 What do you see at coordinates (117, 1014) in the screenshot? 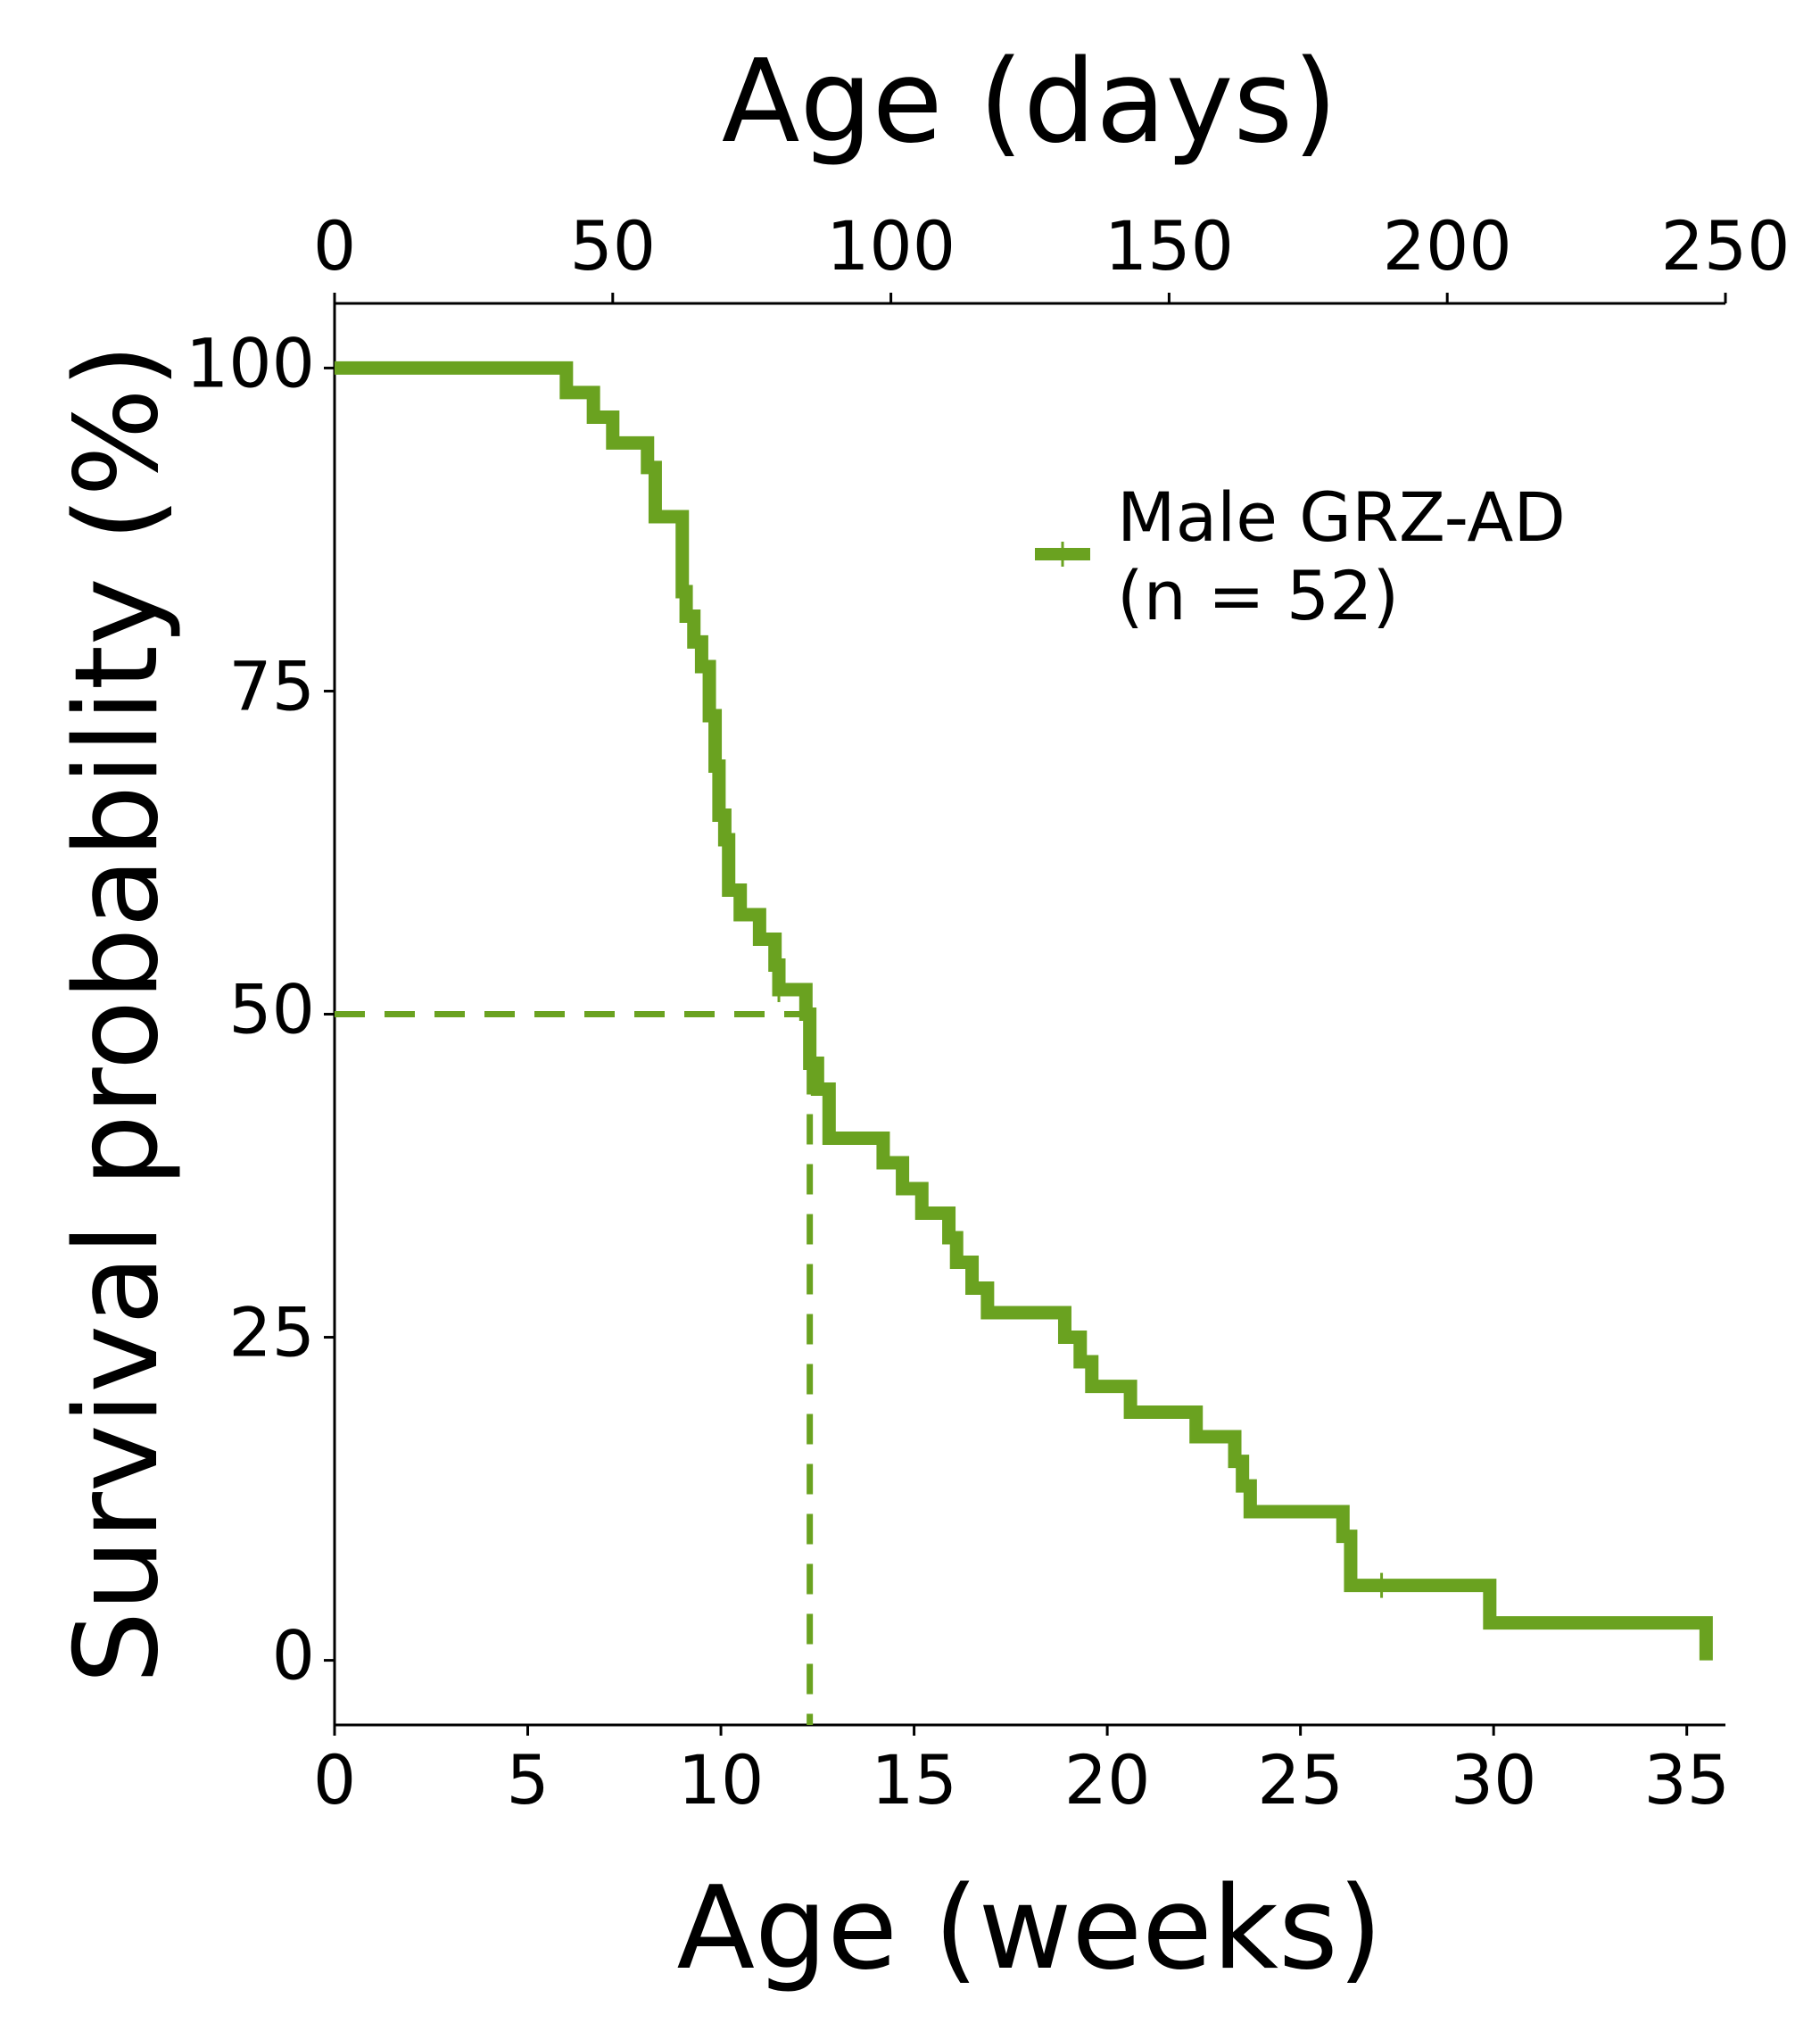
I see `y-axis-title: Survival probability (%)` at bounding box center [117, 1014].